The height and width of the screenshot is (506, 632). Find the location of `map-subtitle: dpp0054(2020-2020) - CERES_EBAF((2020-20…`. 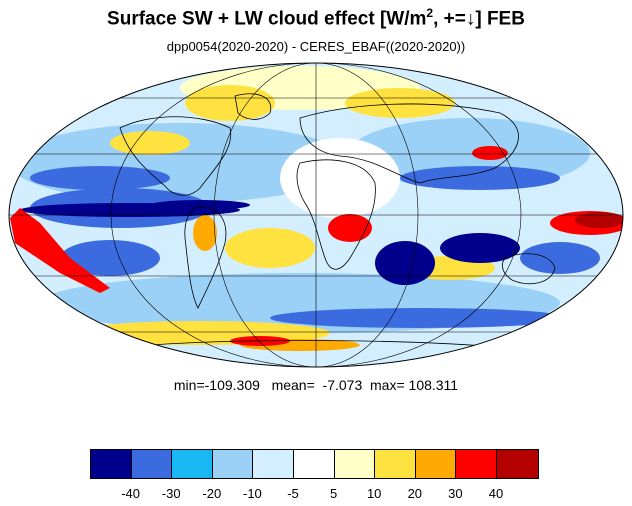

map-subtitle: dpp0054(2020-2020) - CERES_EBAF((2020-20… is located at coordinates (316, 46).